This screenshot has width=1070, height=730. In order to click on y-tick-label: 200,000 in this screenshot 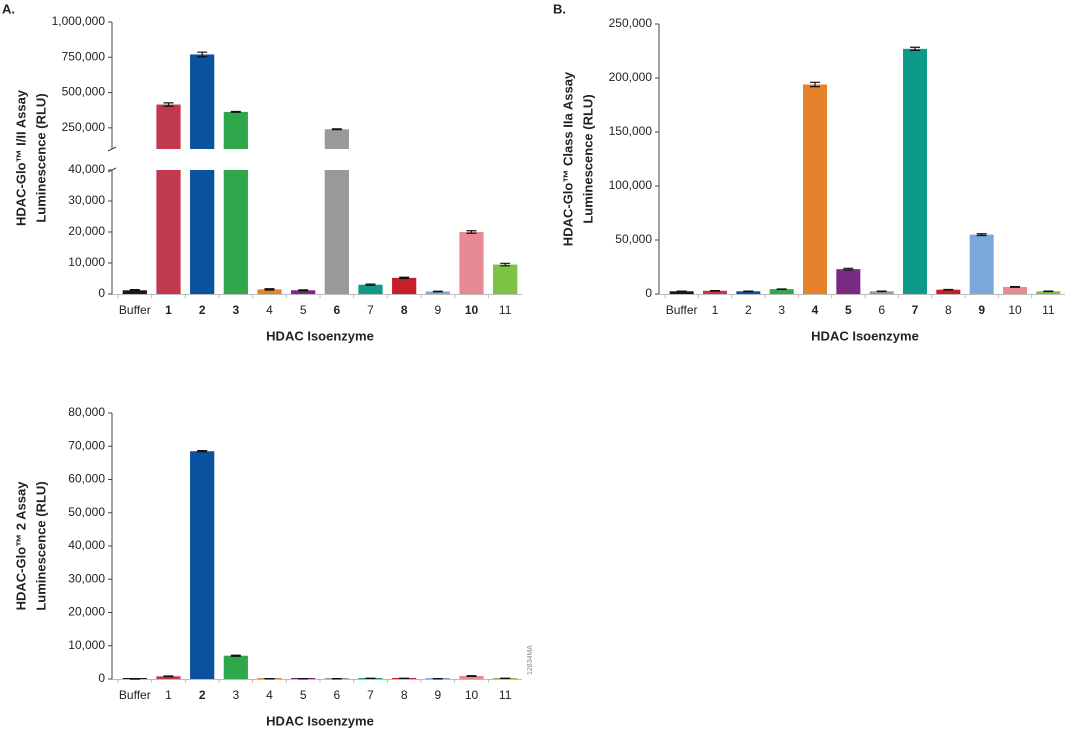, I will do `click(631, 77)`.